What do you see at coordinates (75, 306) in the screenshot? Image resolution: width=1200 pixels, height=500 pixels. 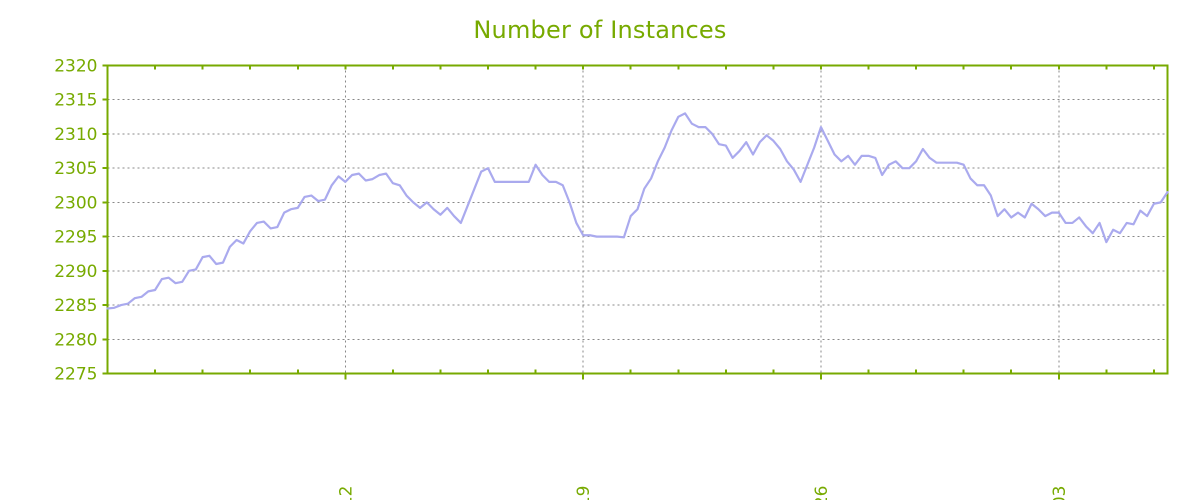 I see `y-tick-label: 2285` at bounding box center [75, 306].